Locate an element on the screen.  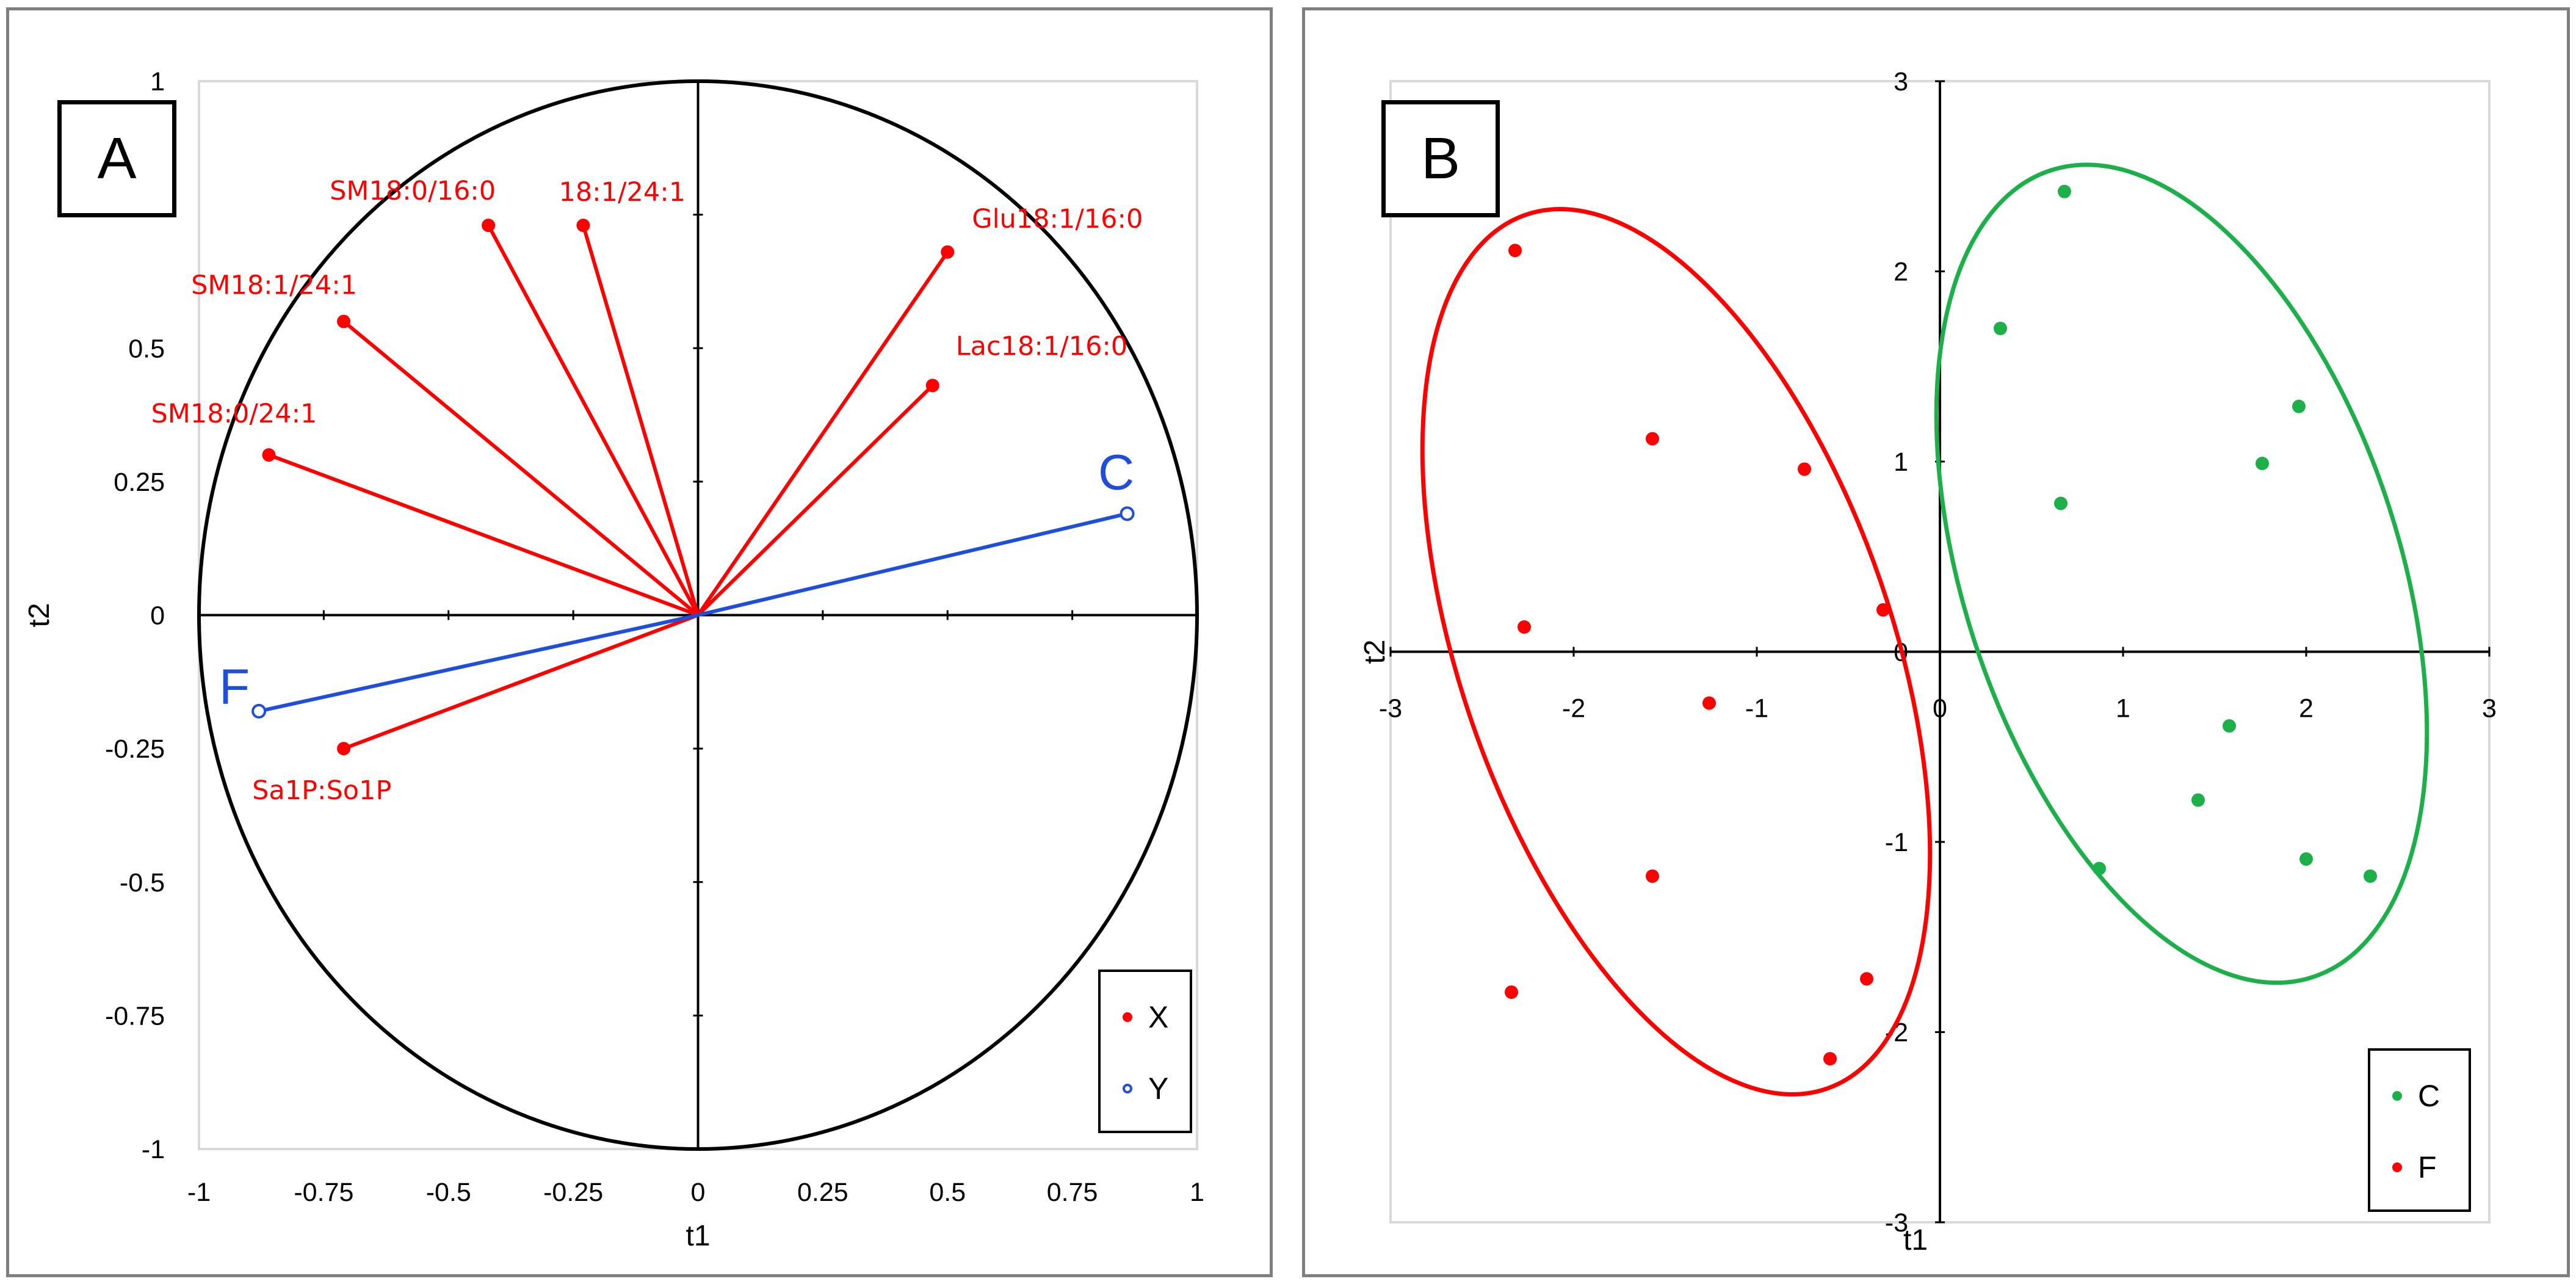
point-label-y: F is located at coordinates (234, 687).